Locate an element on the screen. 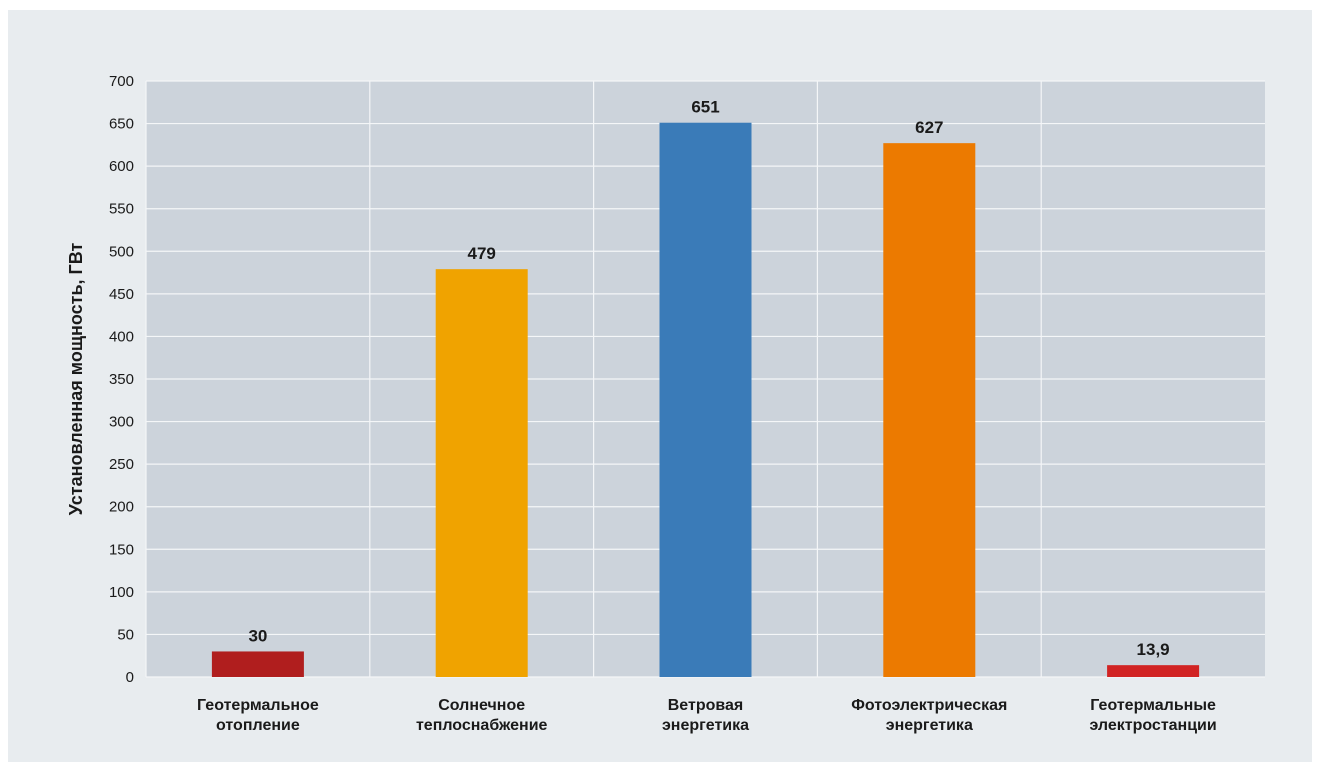  x-tick-label: Геотермальные is located at coordinates (1153, 705).